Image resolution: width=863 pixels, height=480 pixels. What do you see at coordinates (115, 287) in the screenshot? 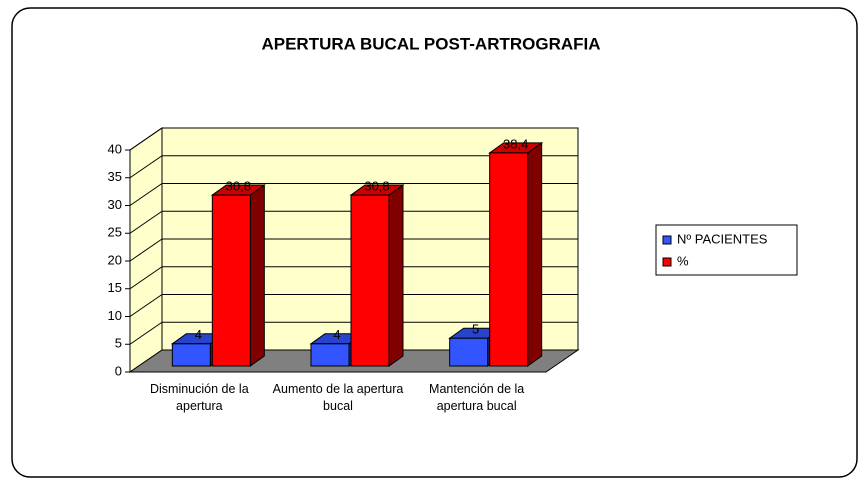
I see `y-tick-label: 15` at bounding box center [115, 287].